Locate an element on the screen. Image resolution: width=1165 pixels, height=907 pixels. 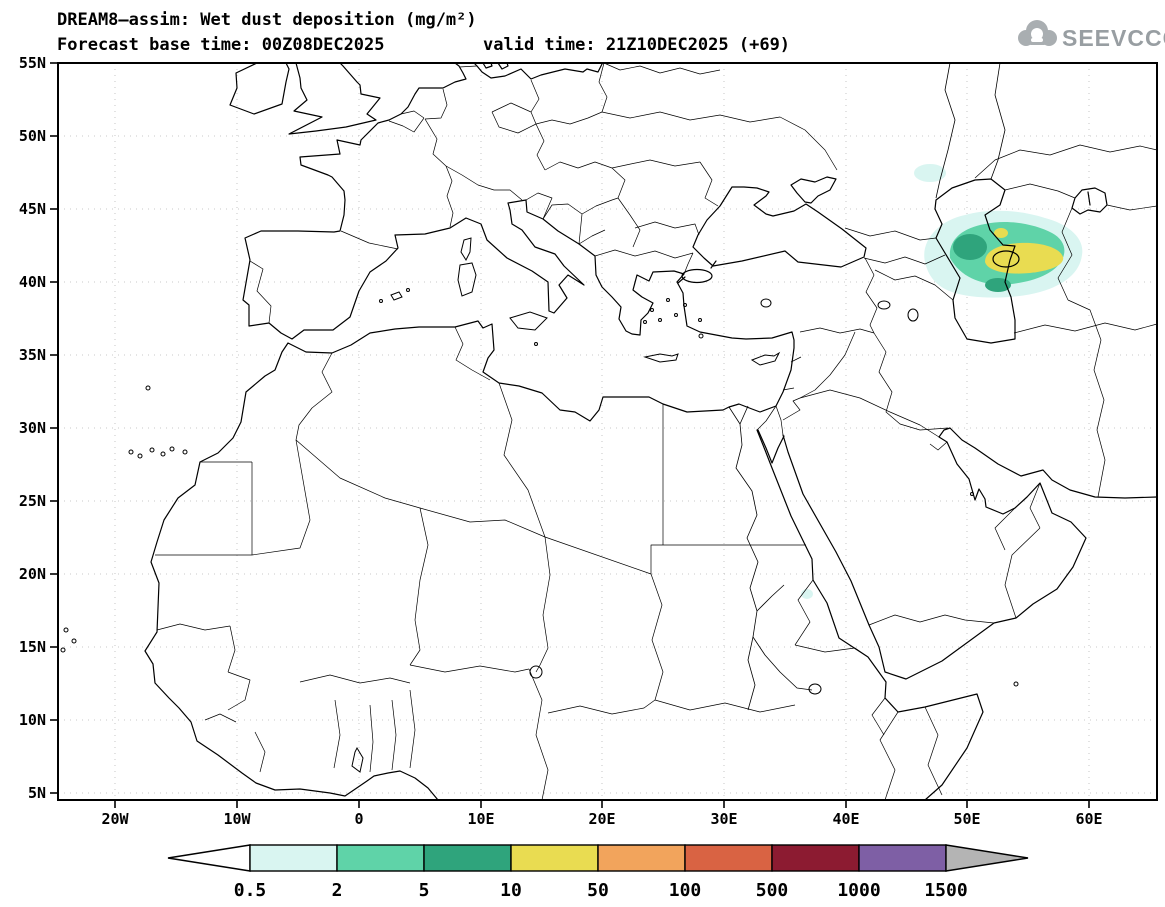
lon-label: 60E is located at coordinates (1088, 819).